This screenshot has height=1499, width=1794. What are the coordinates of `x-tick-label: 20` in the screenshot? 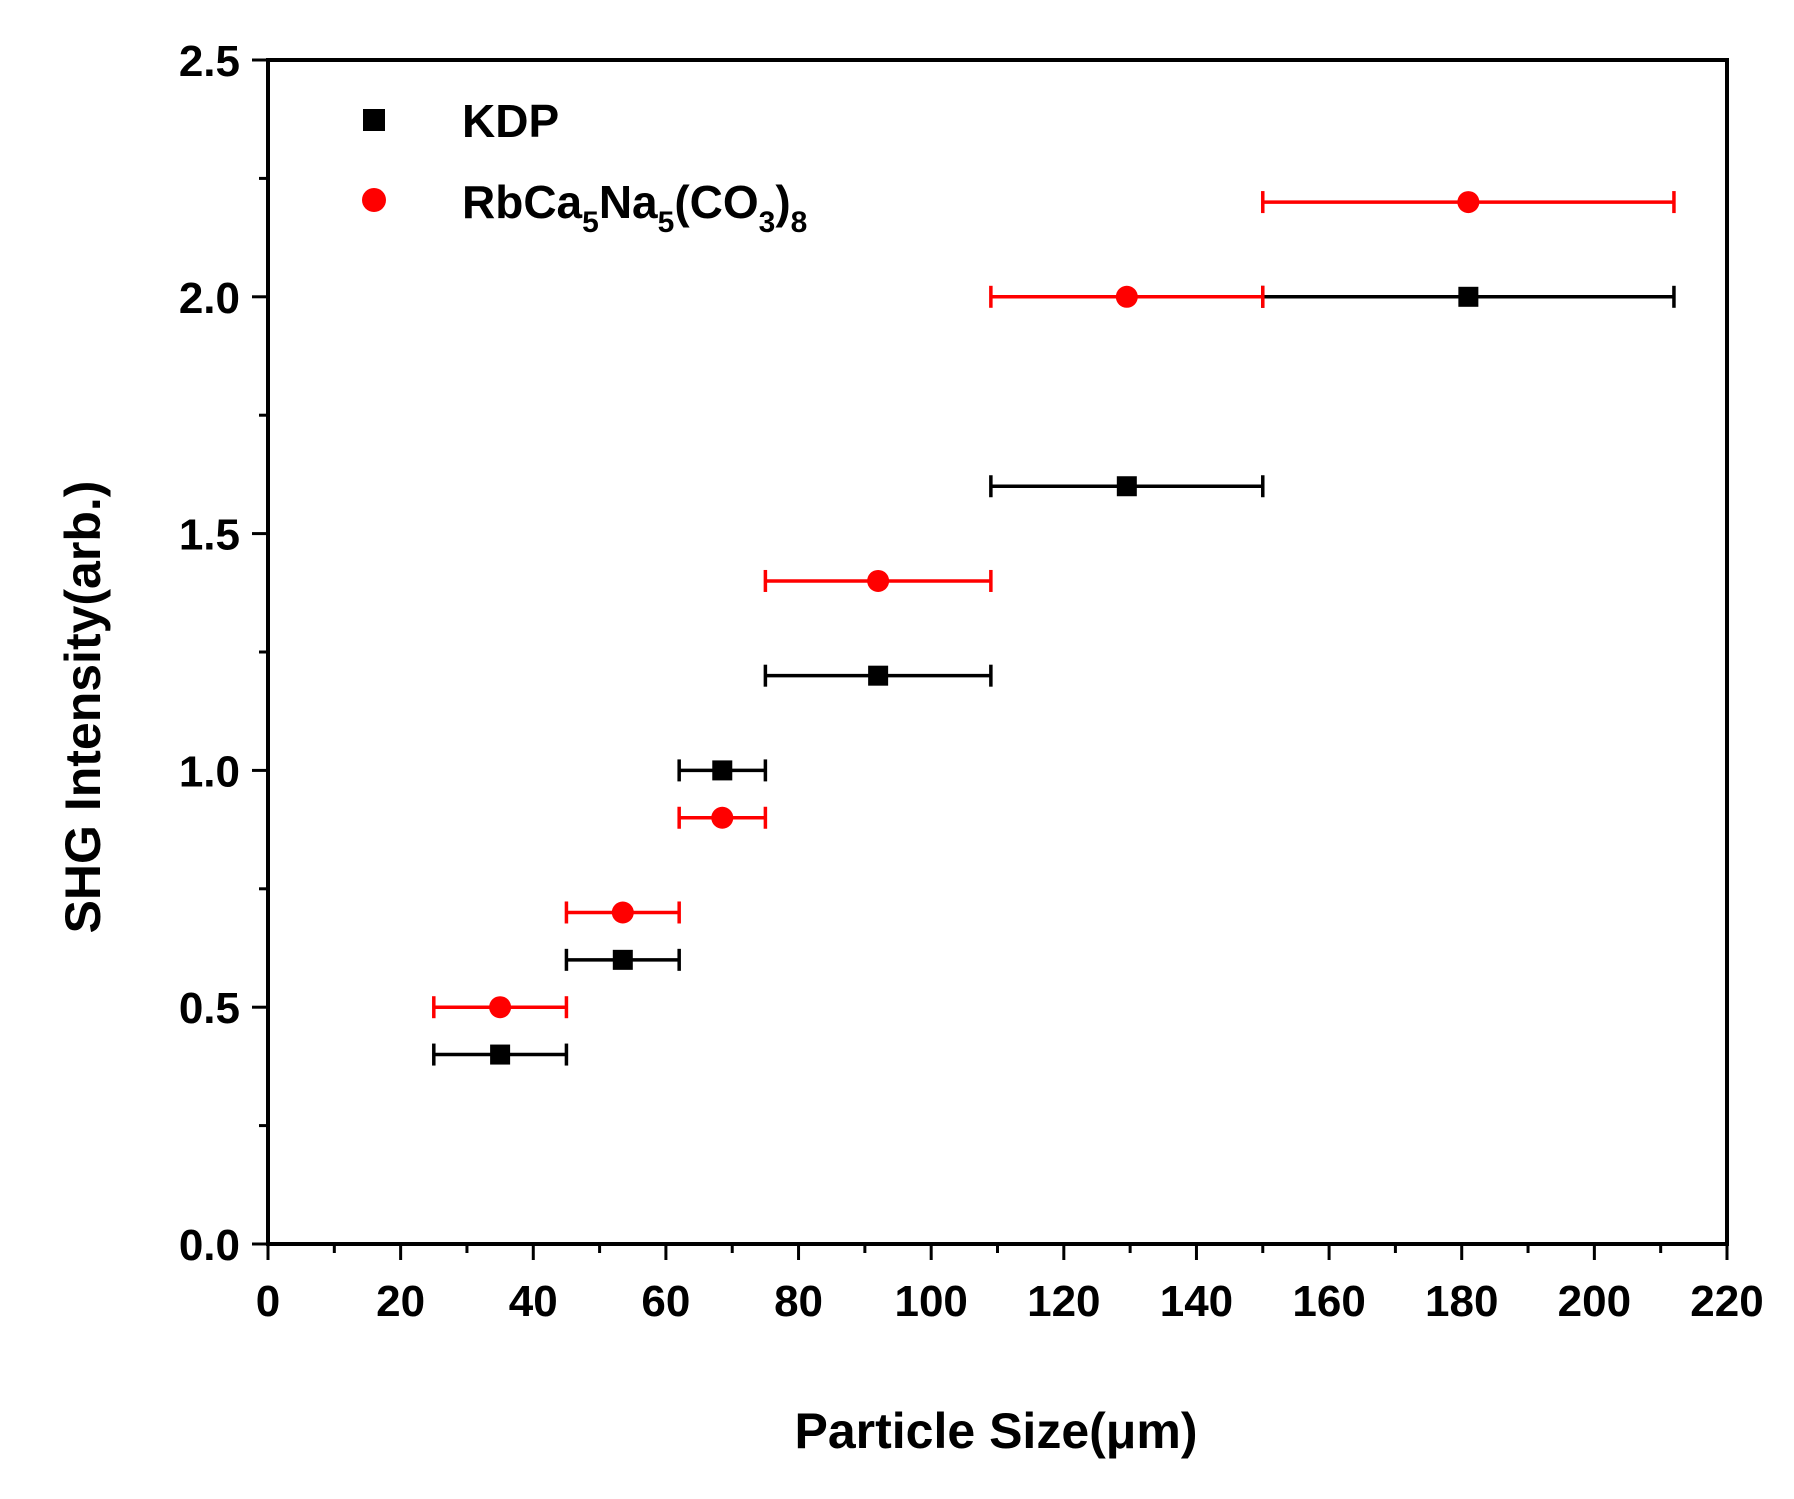 It's located at (400, 1301).